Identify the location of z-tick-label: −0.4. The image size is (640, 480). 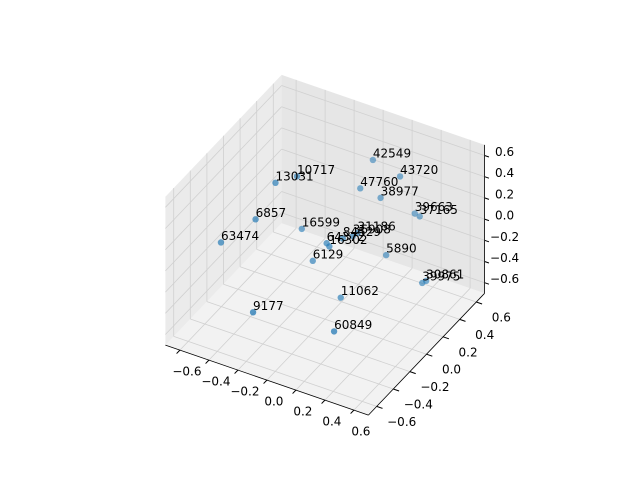
(504, 258).